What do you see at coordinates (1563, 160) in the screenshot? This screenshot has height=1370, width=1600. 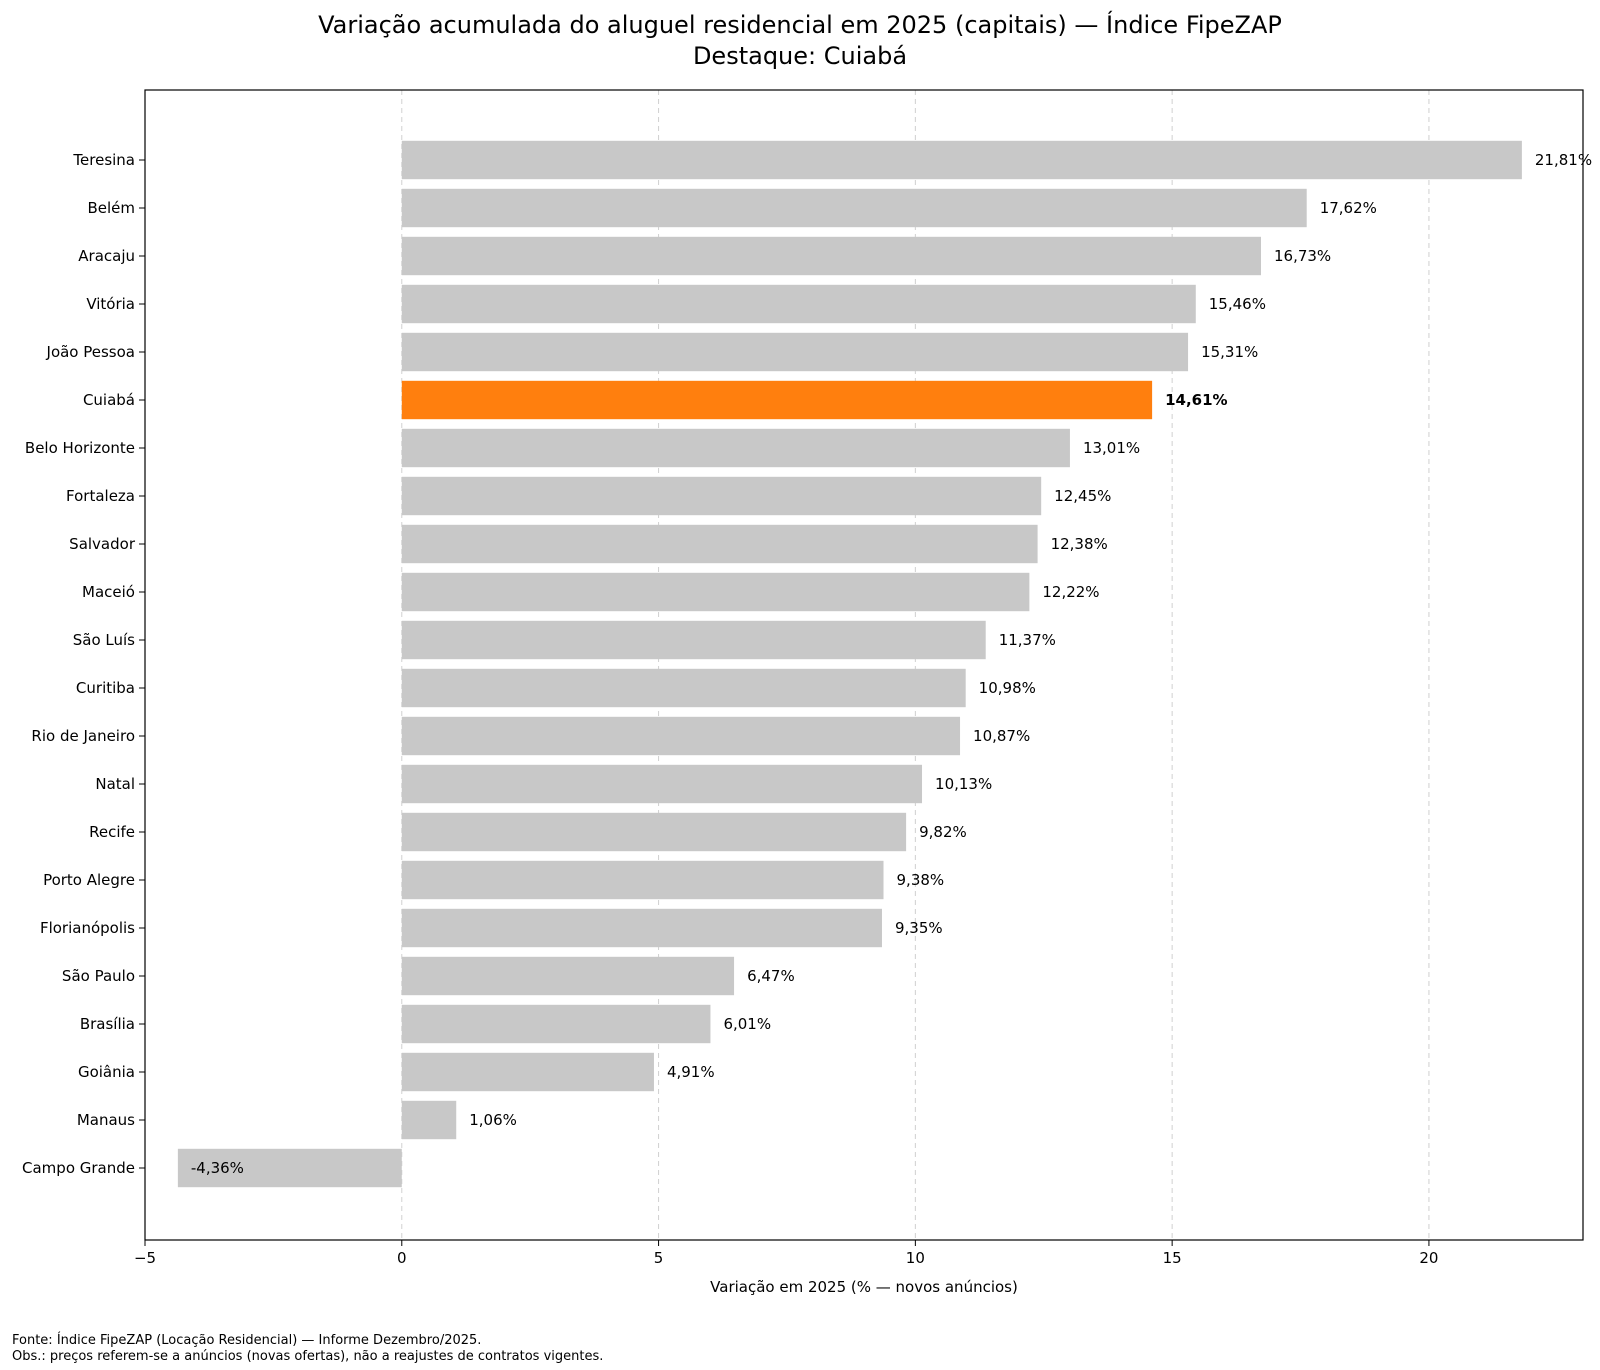 I see `data-label: 21,81%` at bounding box center [1563, 160].